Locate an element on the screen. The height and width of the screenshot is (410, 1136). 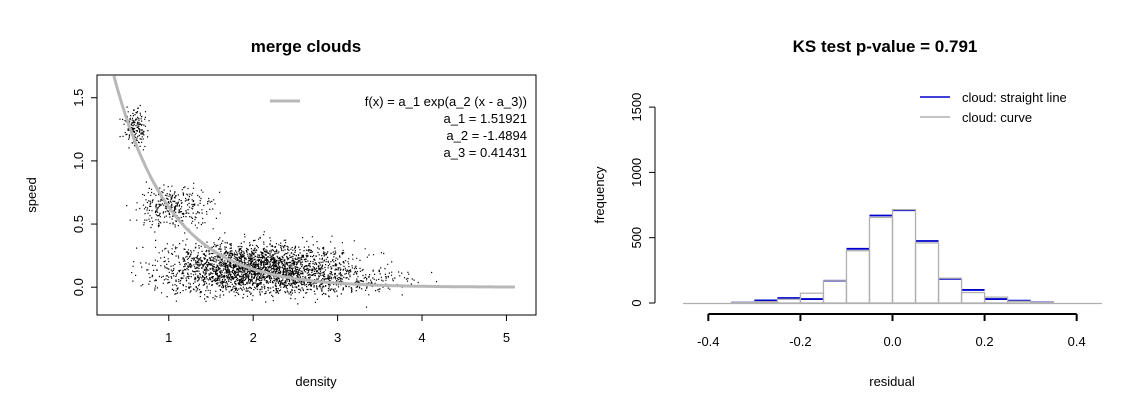
bars-curve is located at coordinates (892, 256).